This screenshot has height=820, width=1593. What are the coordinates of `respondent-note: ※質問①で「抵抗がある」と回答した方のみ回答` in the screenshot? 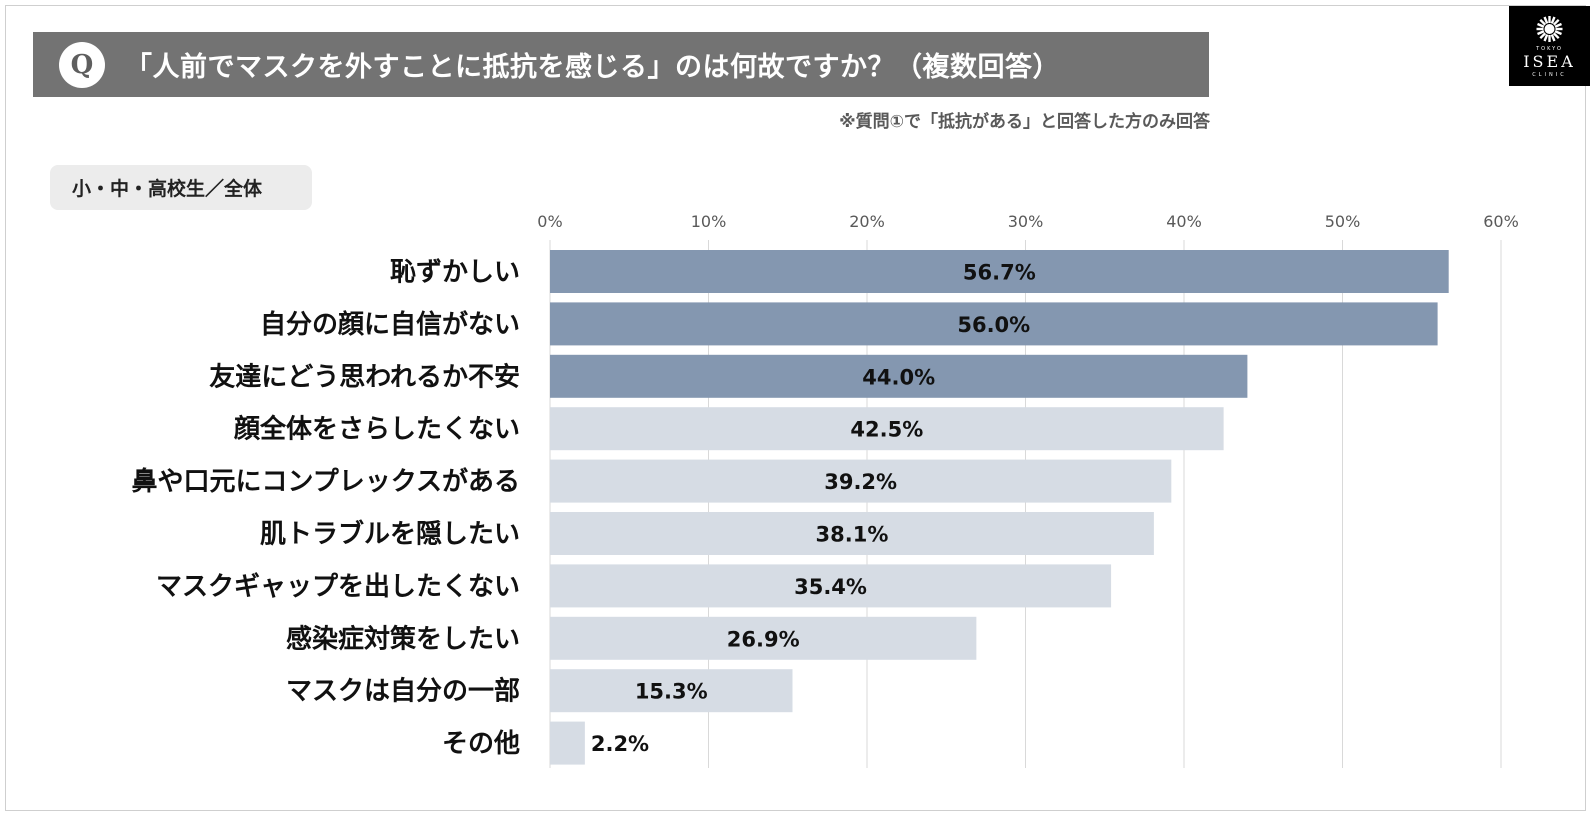 It's located at (1024, 122).